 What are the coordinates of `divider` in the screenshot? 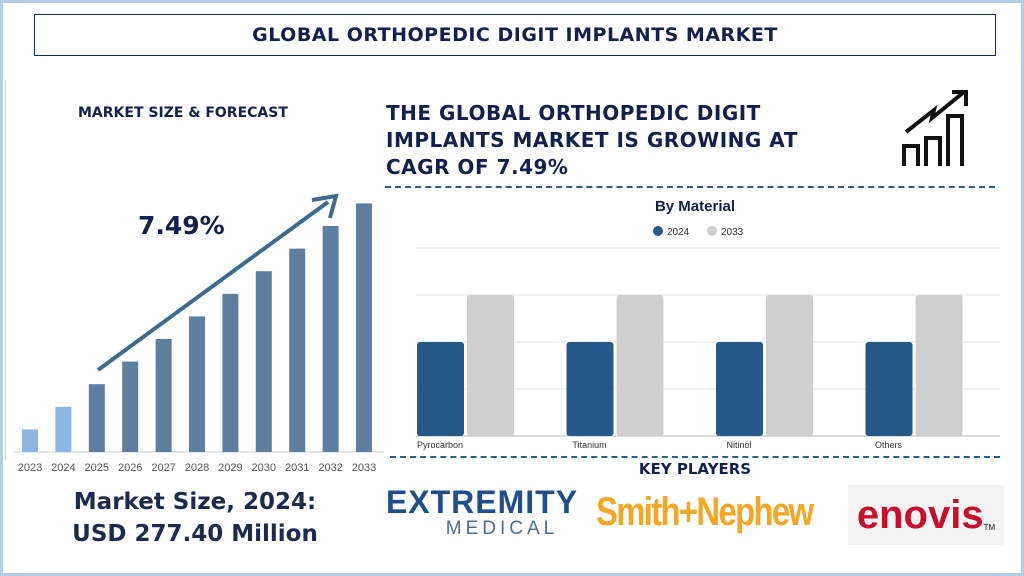 It's located at (5, 270).